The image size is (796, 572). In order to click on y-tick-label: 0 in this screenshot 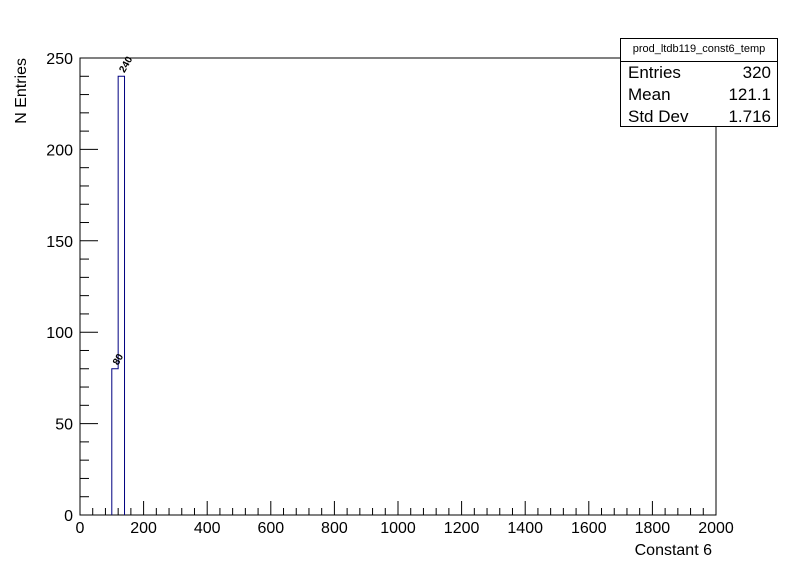, I will do `click(68, 516)`.